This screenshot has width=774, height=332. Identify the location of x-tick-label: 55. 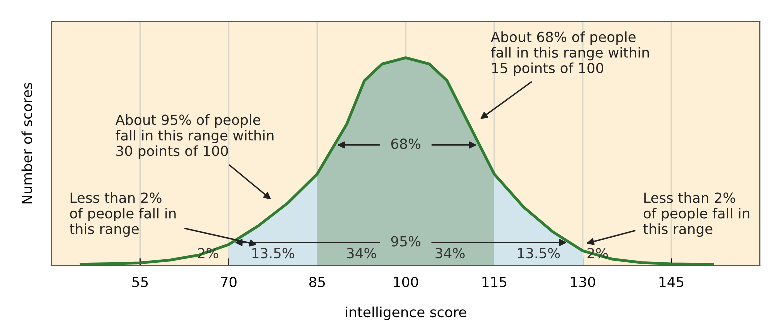
(140, 282).